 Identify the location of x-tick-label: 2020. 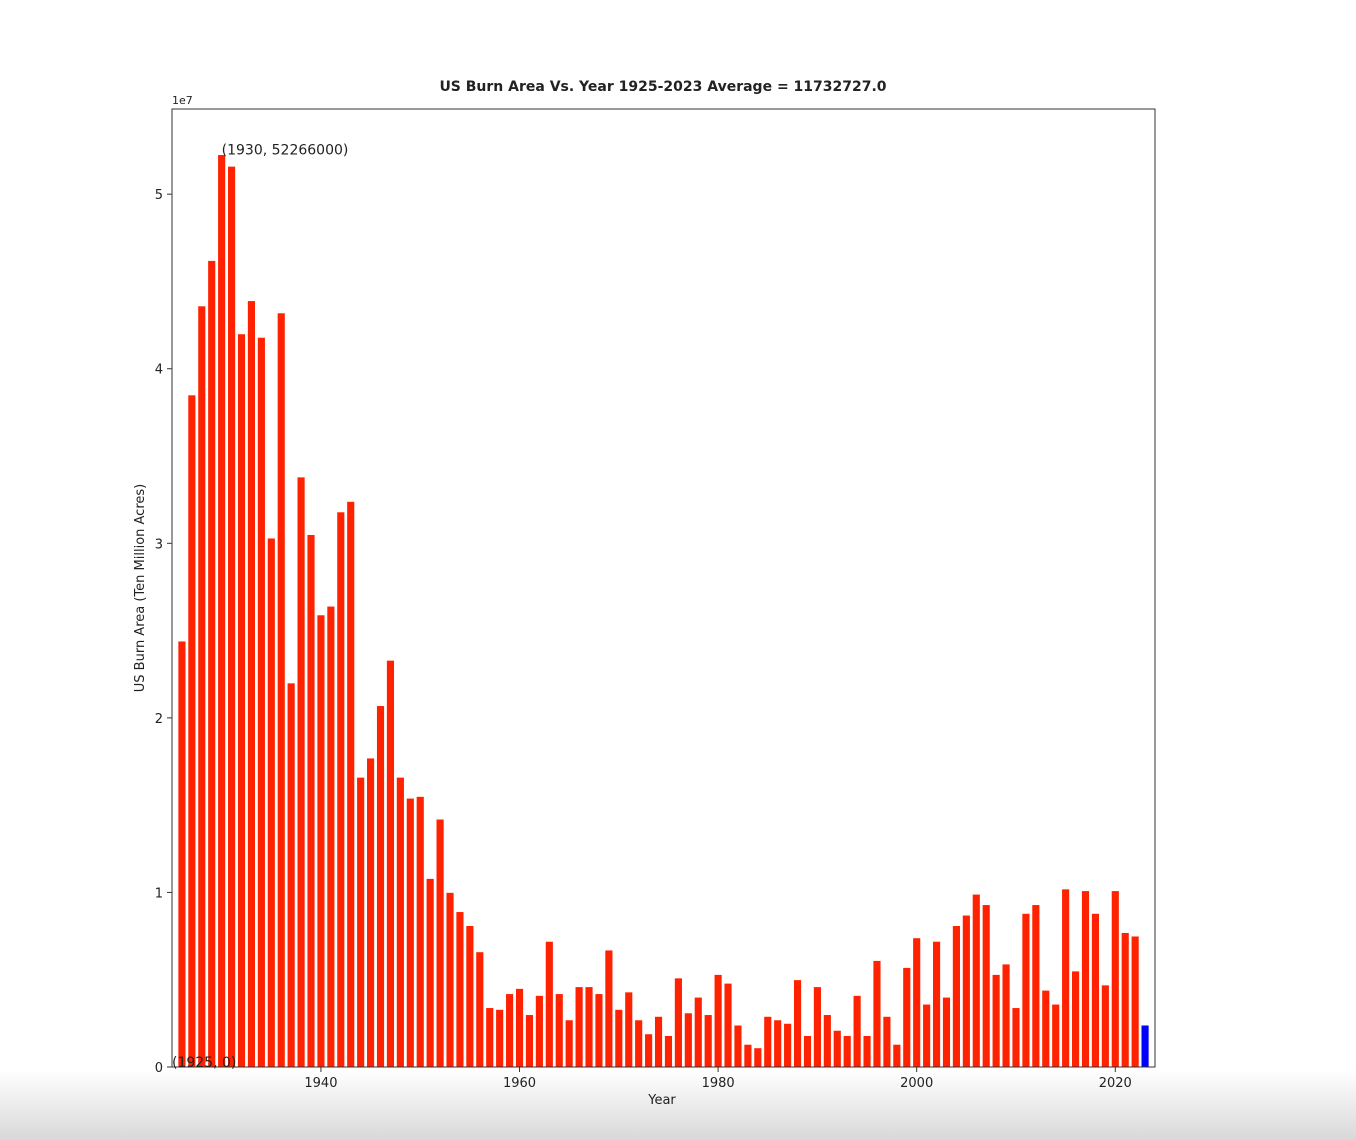
(1115, 1083).